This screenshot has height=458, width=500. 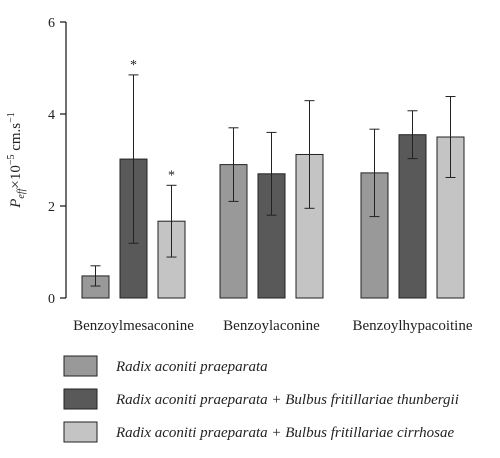 What do you see at coordinates (133, 326) in the screenshot?
I see `category-label: Benzoylmesaconine` at bounding box center [133, 326].